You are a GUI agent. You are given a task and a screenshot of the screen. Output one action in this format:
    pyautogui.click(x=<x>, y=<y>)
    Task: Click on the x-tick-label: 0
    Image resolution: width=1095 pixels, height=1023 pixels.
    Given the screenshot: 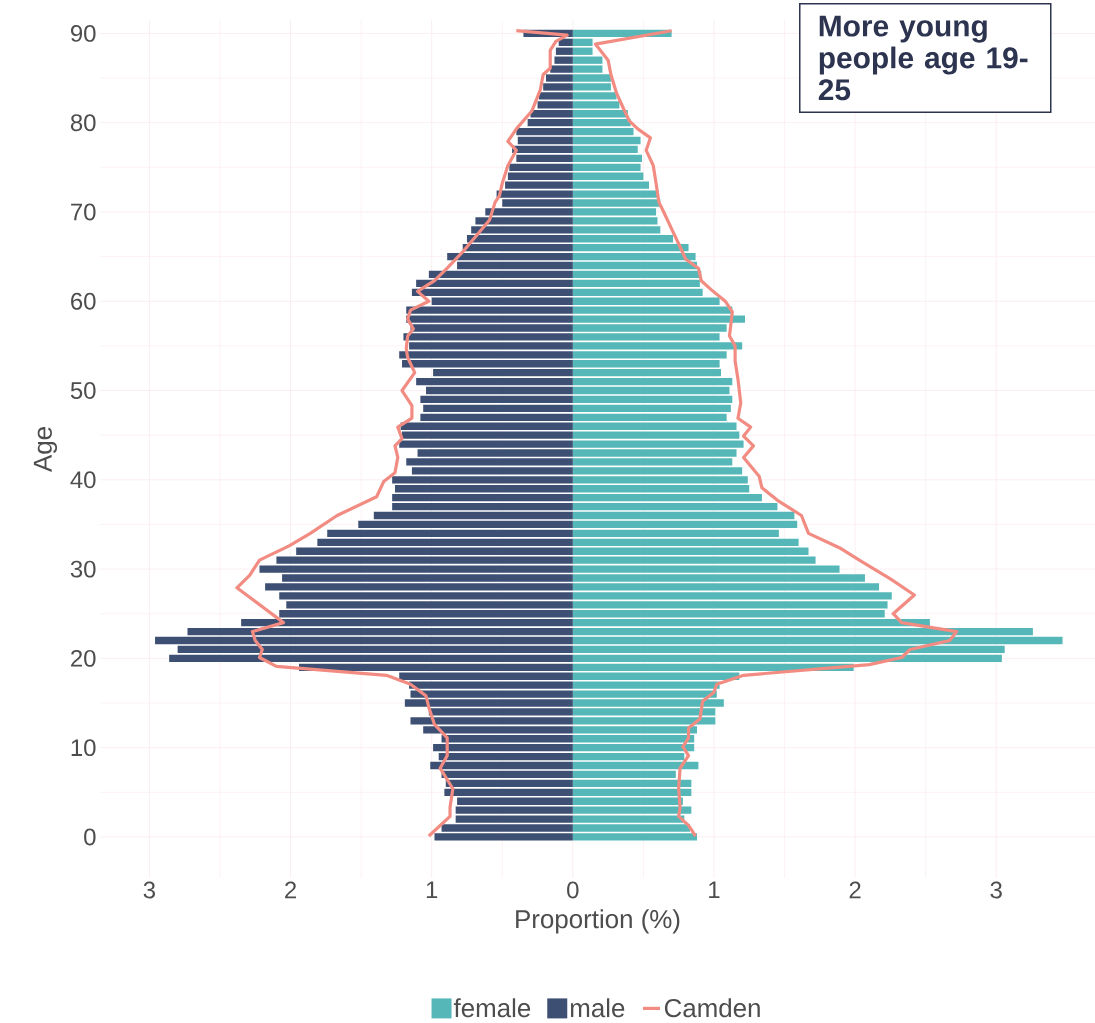 What is the action you would take?
    pyautogui.click(x=573, y=890)
    